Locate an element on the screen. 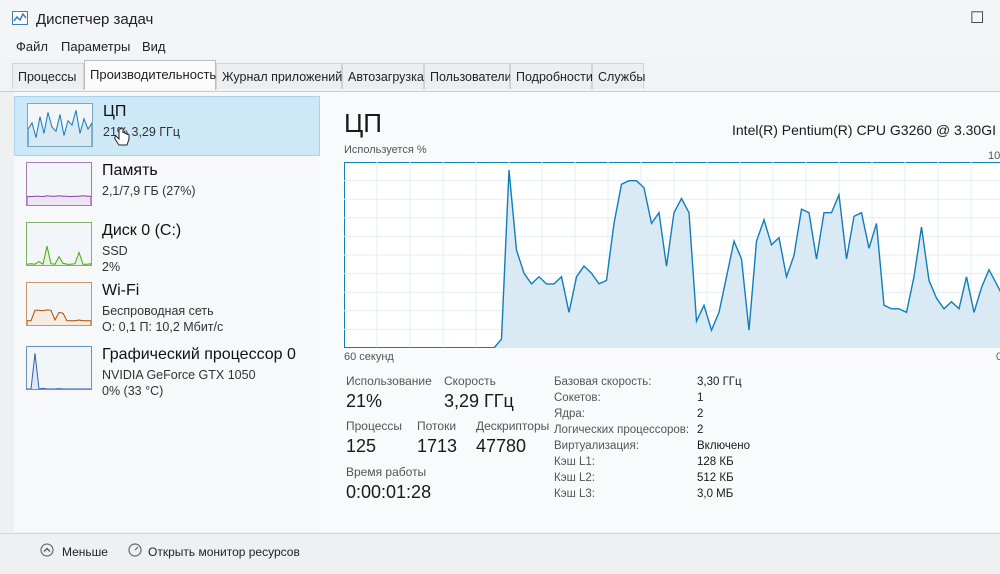  tab-users: Пользователи is located at coordinates (467, 76).